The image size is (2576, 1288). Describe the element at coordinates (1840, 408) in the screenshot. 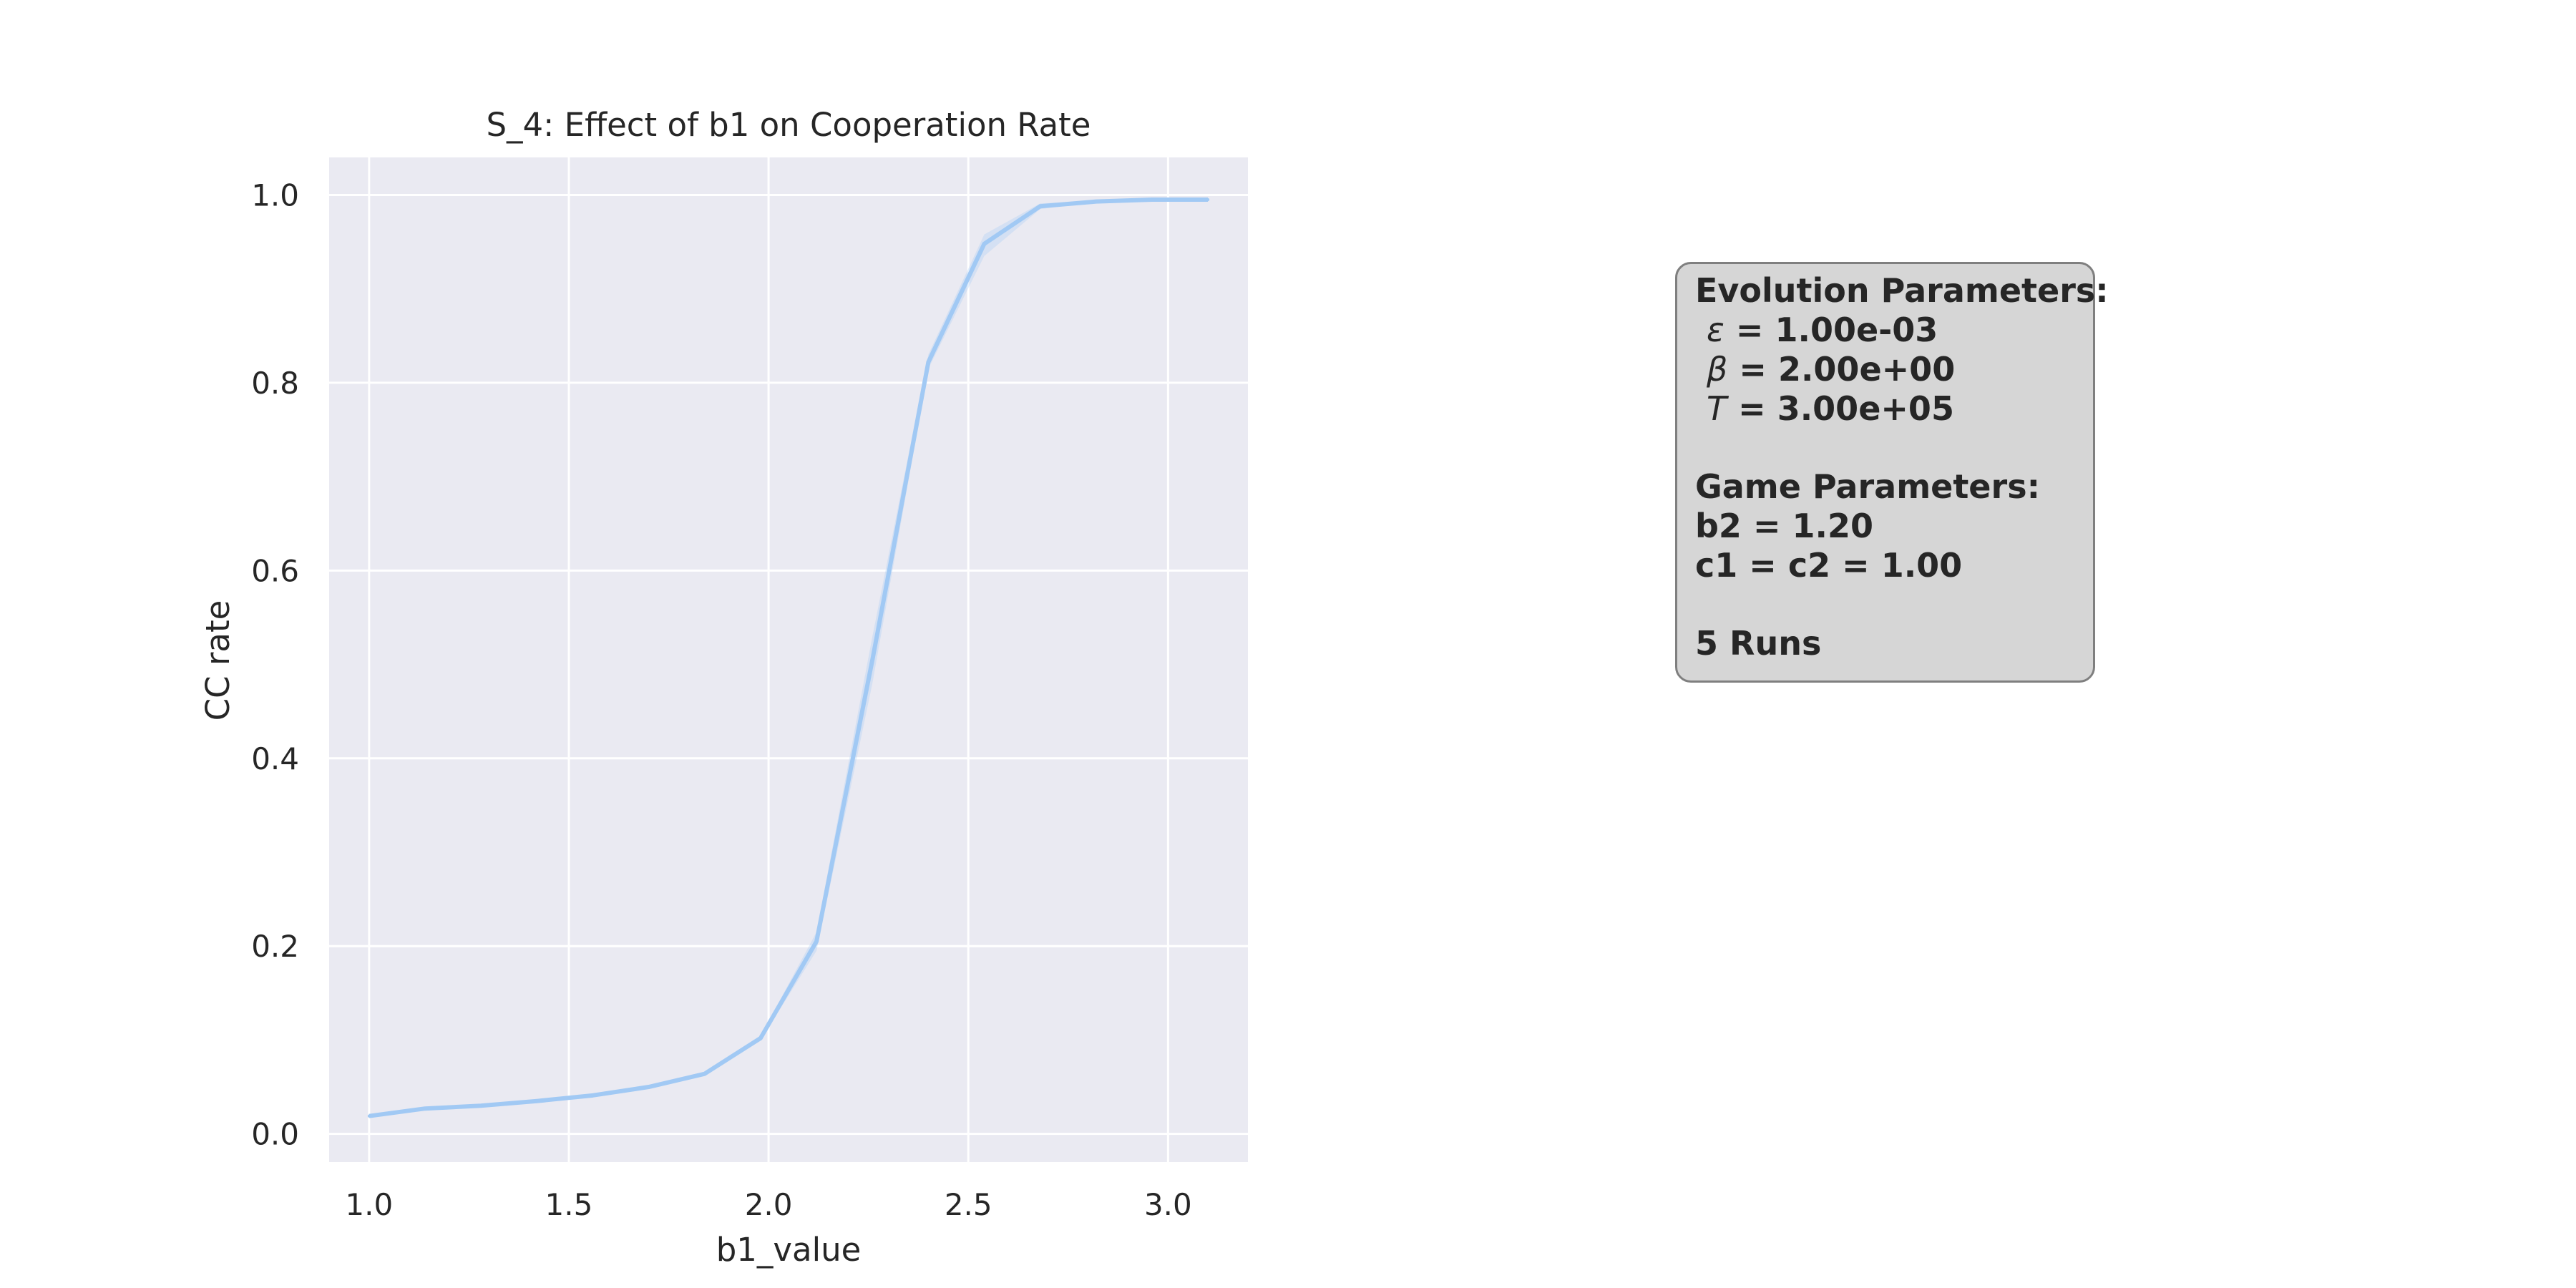

I see `t-value: = 3.00e+05` at that location.